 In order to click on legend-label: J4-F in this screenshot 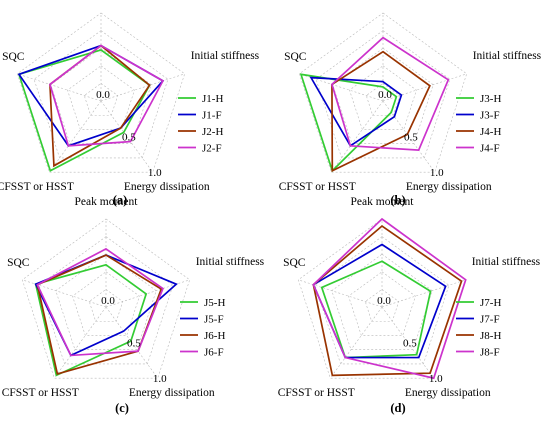, I will do `click(490, 149)`.